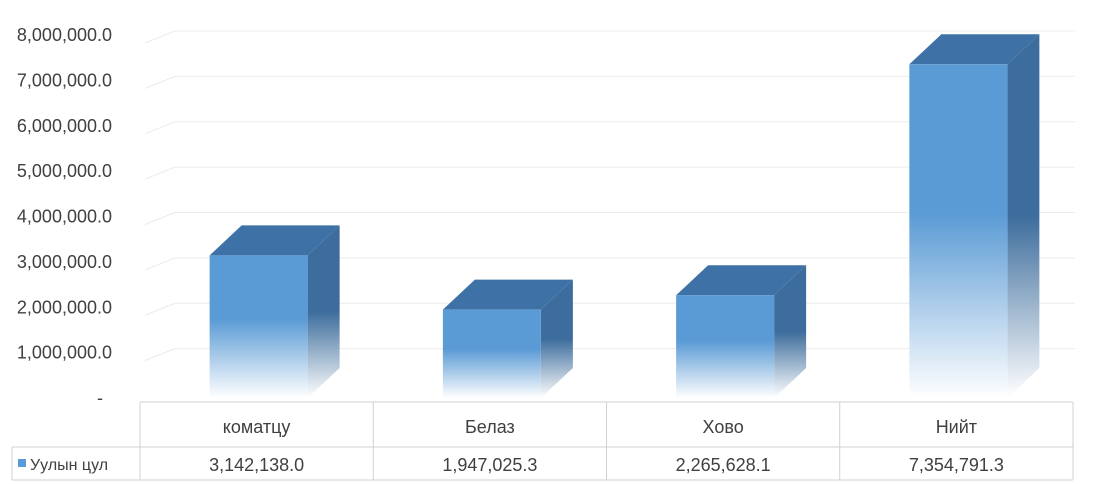 Image resolution: width=1093 pixels, height=484 pixels. I want to click on y-tick-label: 4,000,000.0, so click(64, 217).